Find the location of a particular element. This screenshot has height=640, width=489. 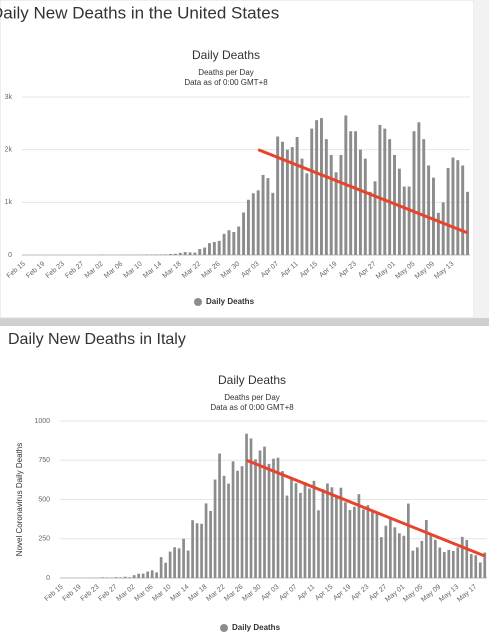

x-tick-label: Apr 15 is located at coordinates (324, 593).